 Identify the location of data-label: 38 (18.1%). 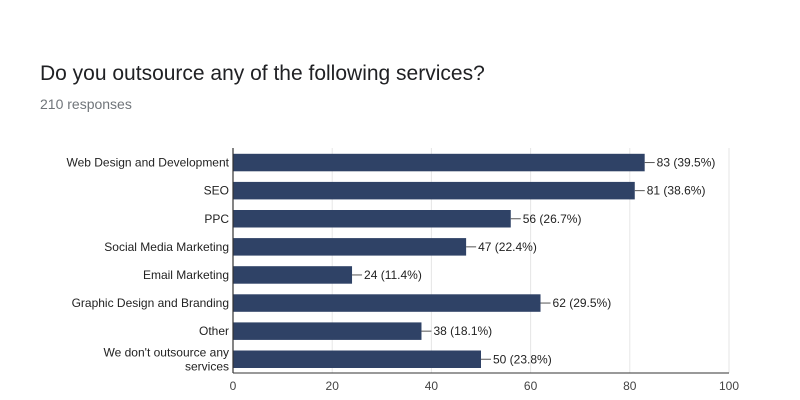
(462, 331).